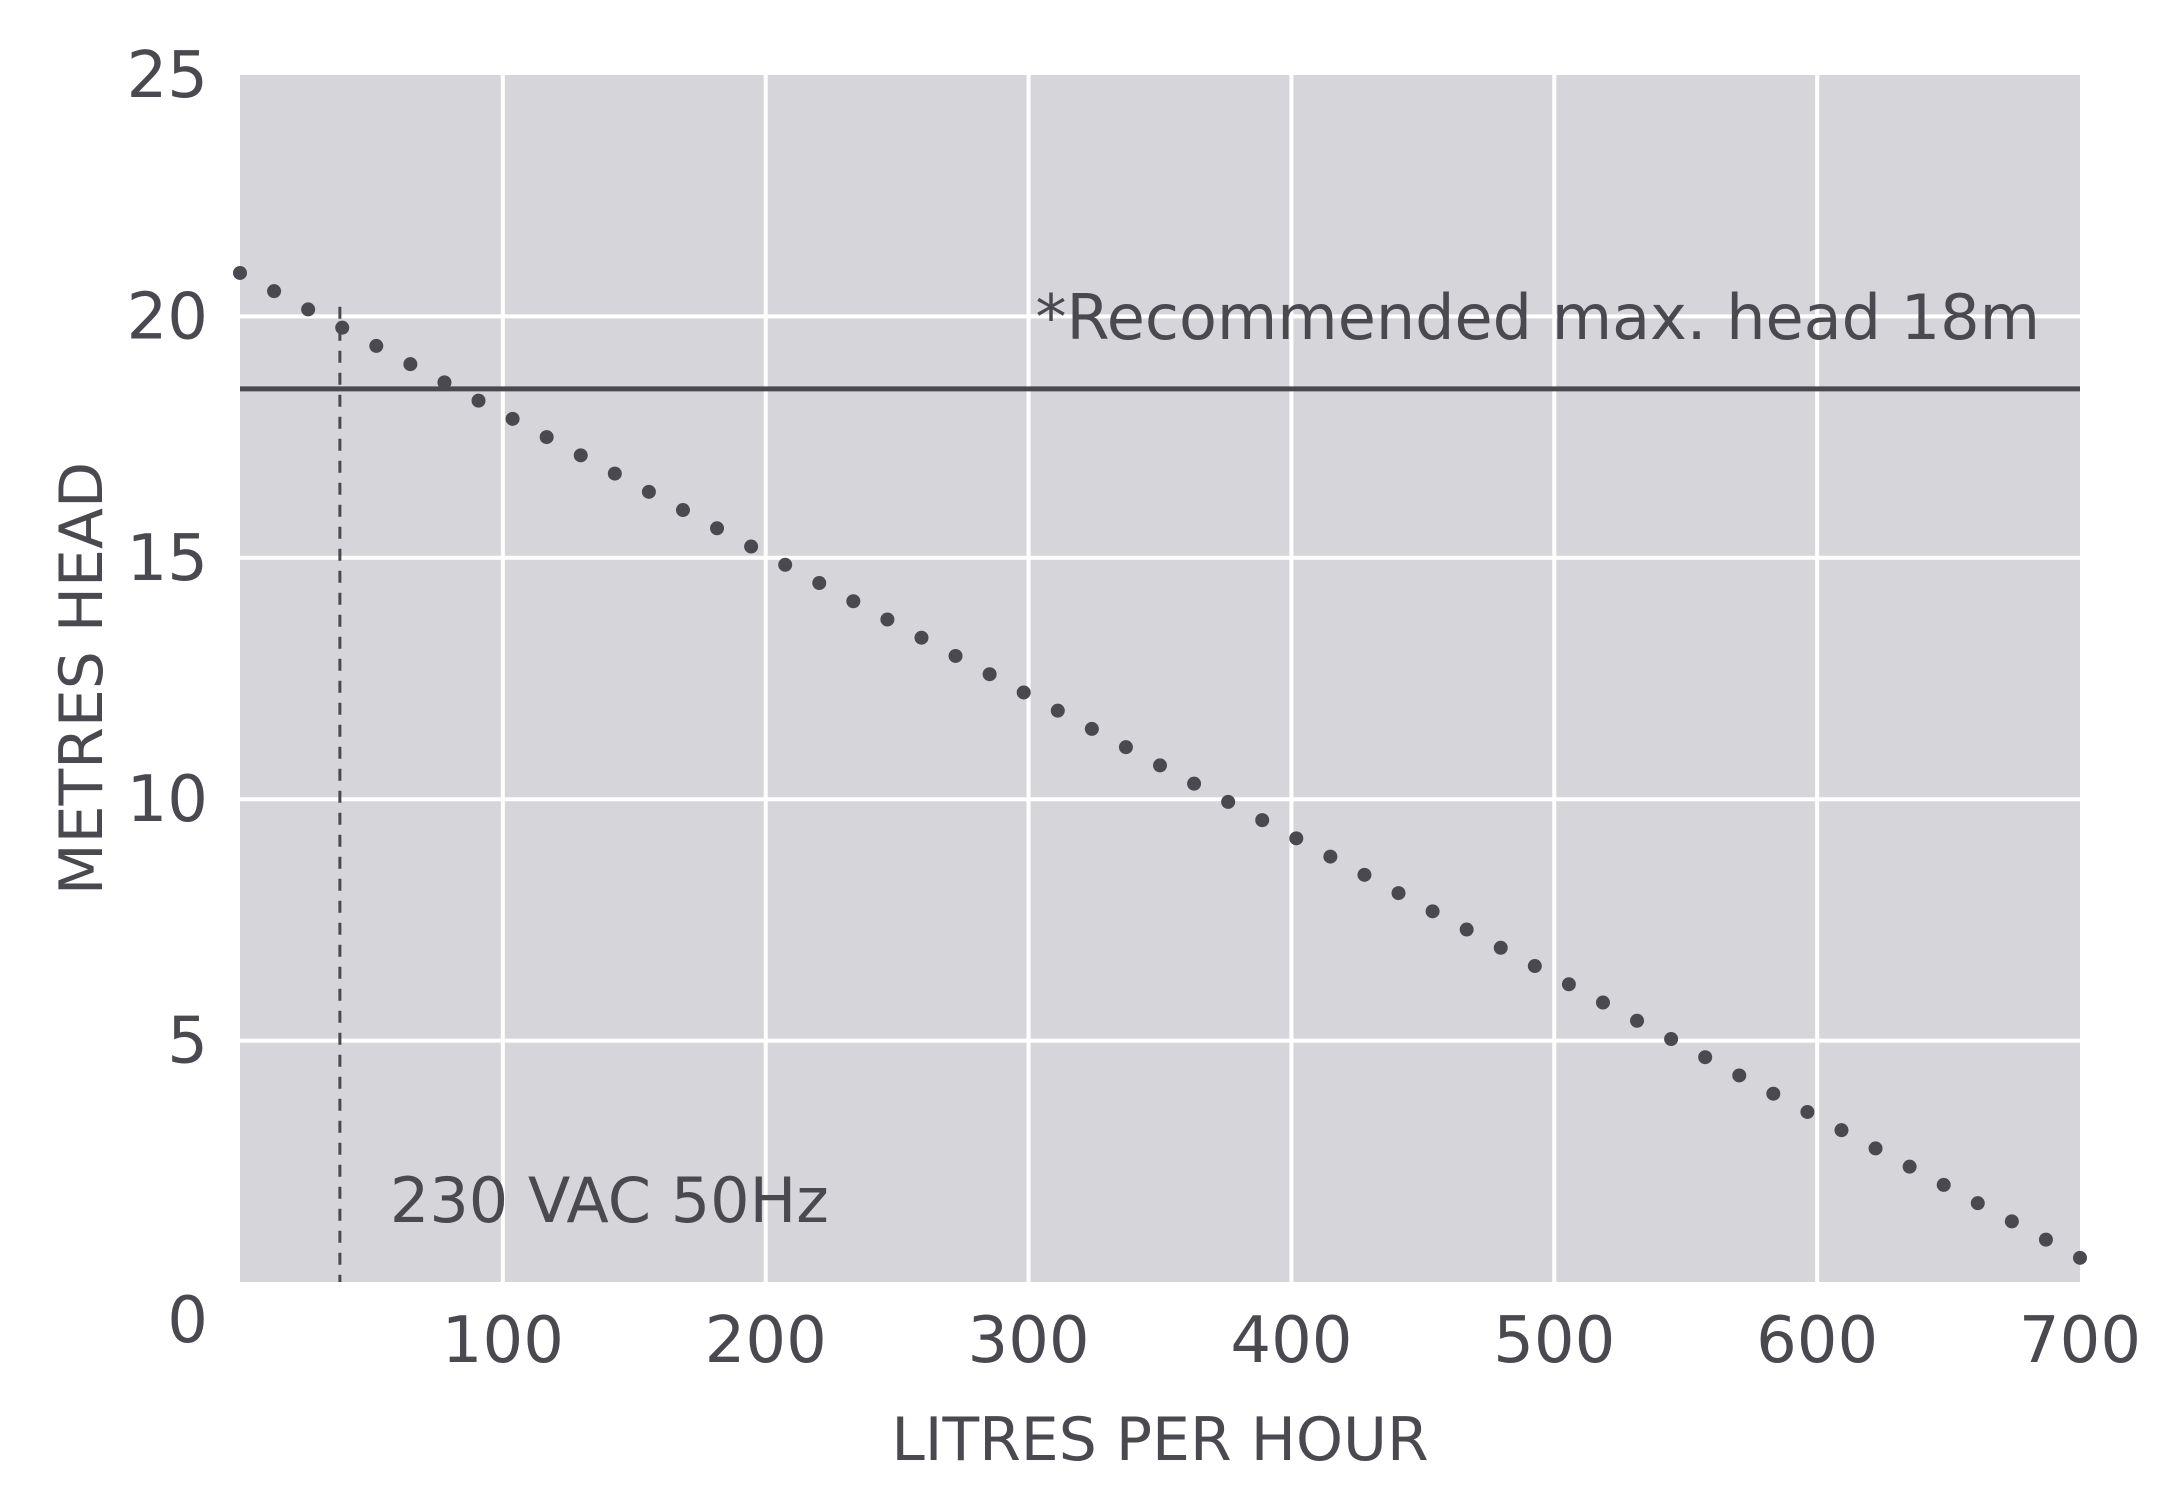  What do you see at coordinates (1554, 1341) in the screenshot?
I see `x-tick-label: 500` at bounding box center [1554, 1341].